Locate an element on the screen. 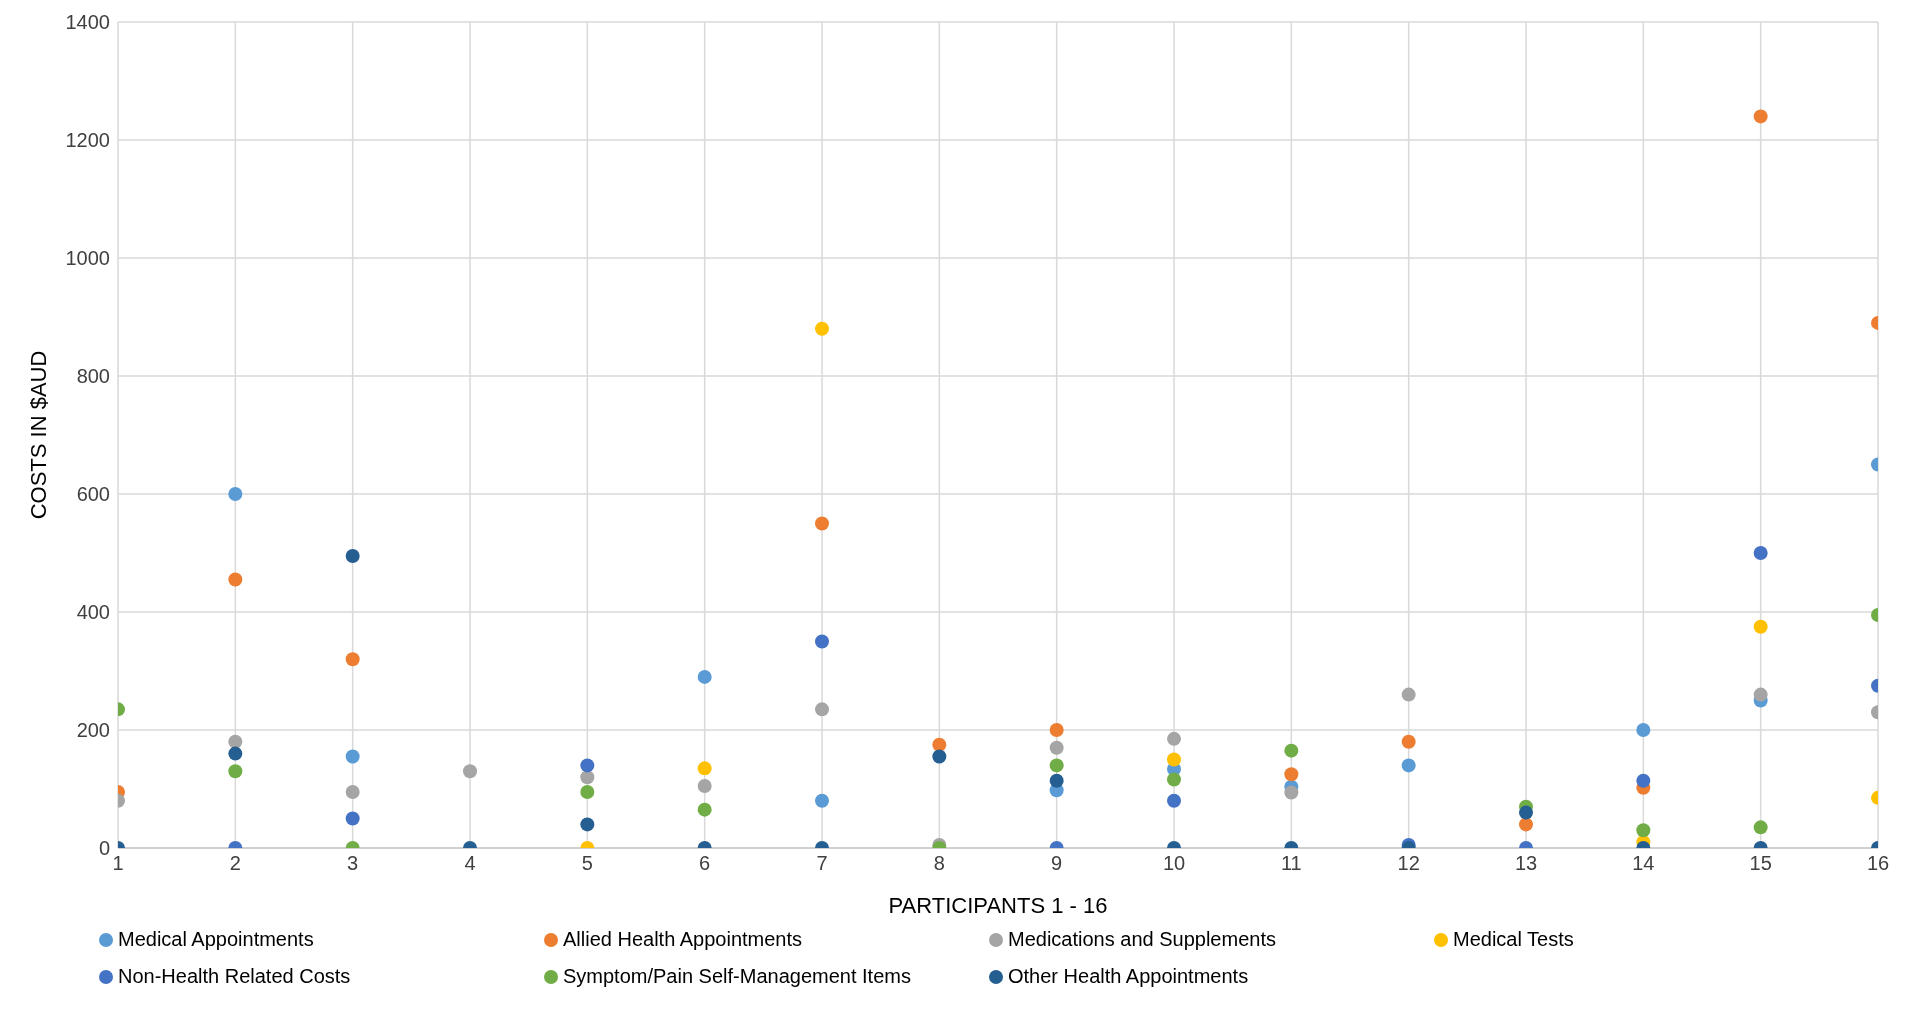  x-tick-label: 12 is located at coordinates (1408, 863).